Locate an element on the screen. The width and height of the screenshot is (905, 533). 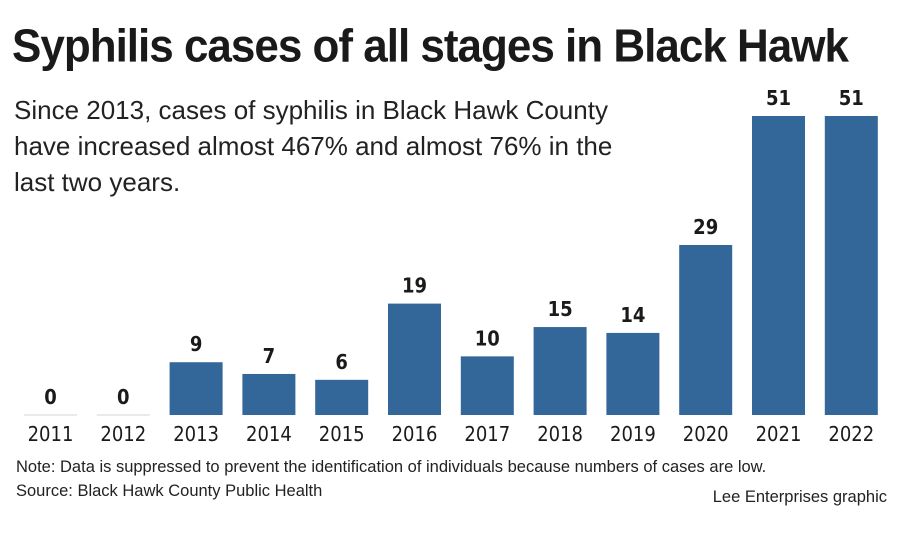
data-label-2014: 7 is located at coordinates (269, 356).